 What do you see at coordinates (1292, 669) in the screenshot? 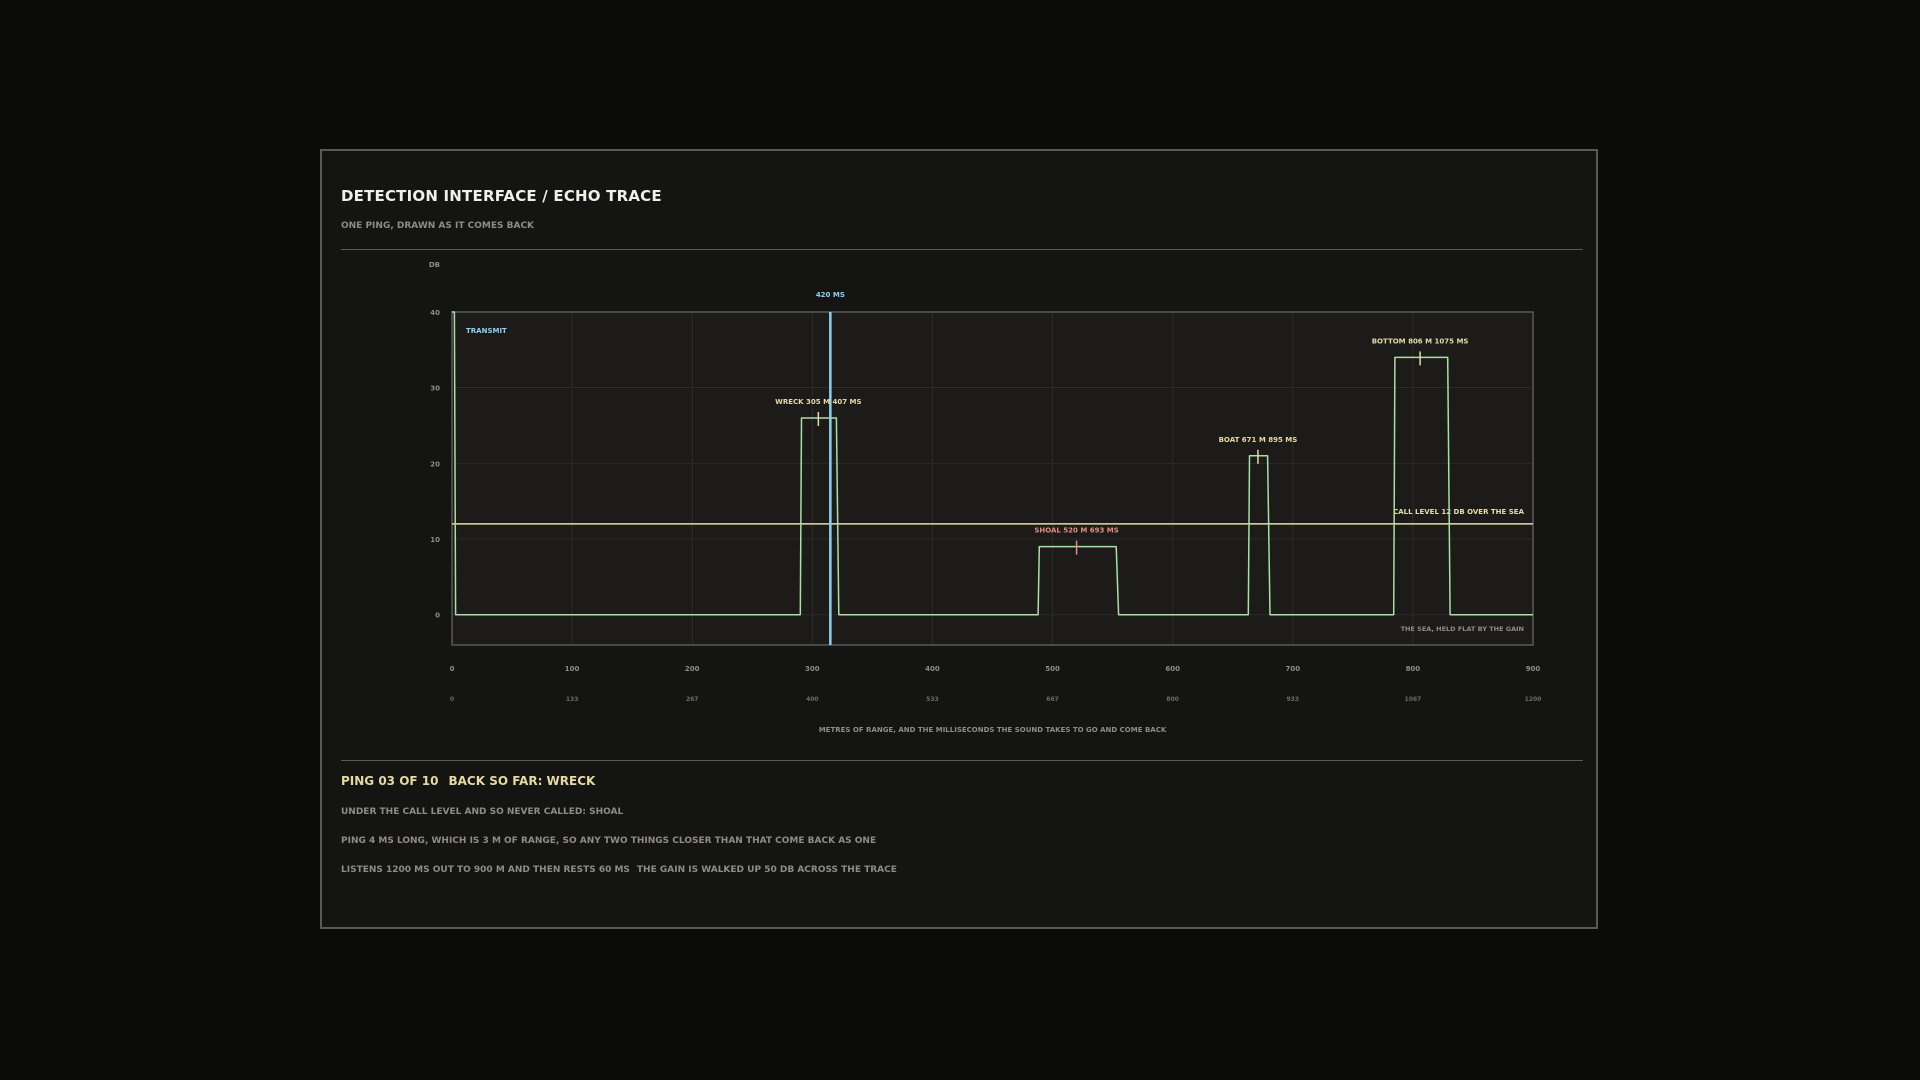
I see `x-tick-label: 700` at bounding box center [1292, 669].